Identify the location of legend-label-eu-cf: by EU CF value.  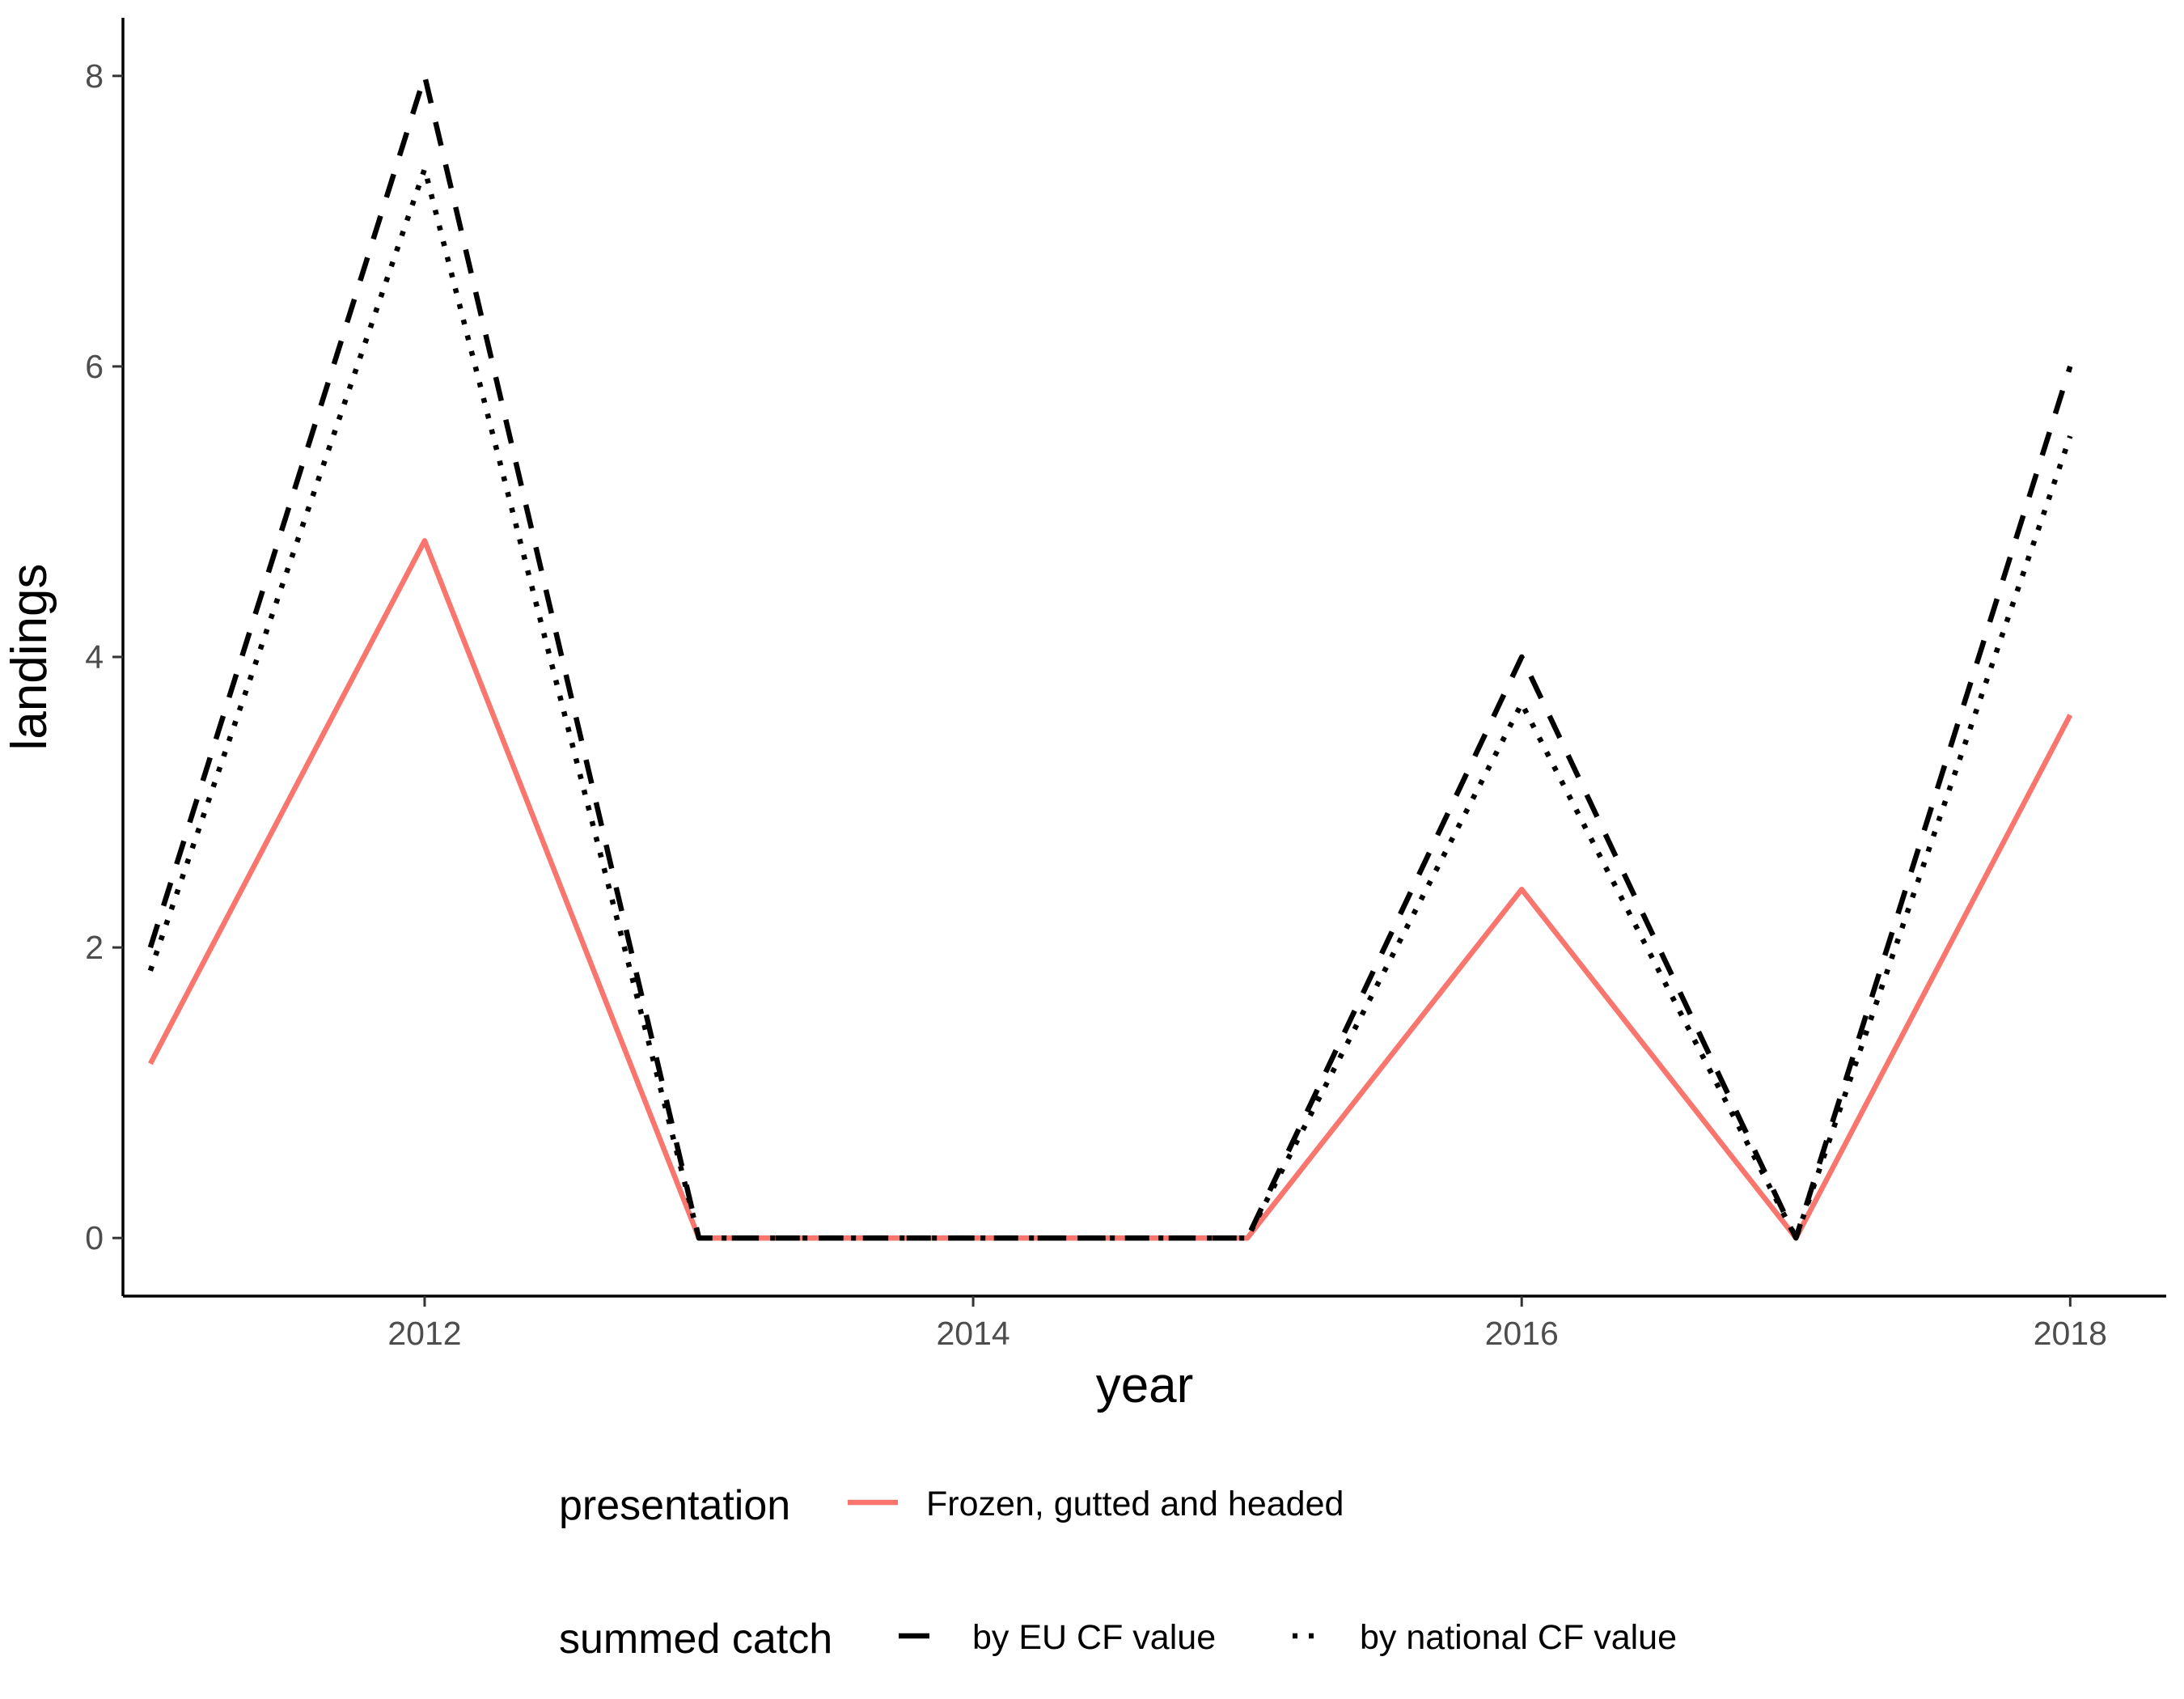
(1094, 1637).